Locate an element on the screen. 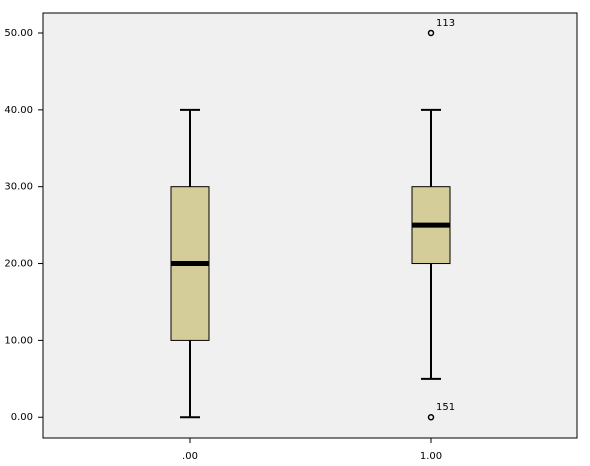 This screenshot has height=466, width=590. outlier-label: 151 is located at coordinates (445, 407).